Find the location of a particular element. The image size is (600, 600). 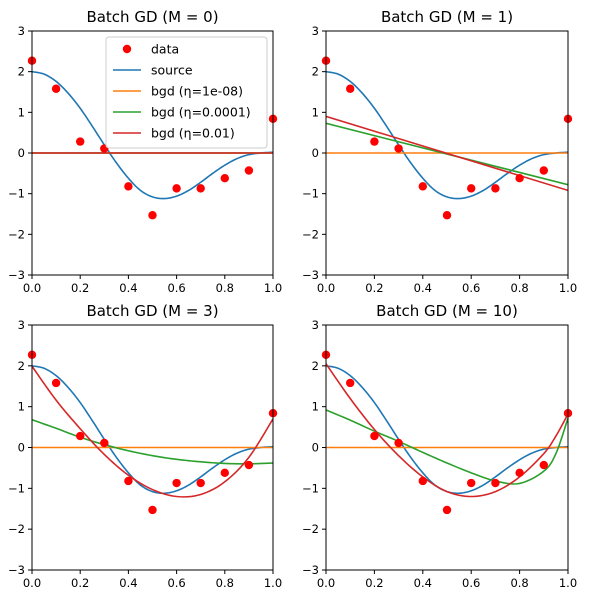

series-line-bgd-large is located at coordinates (447, 430).